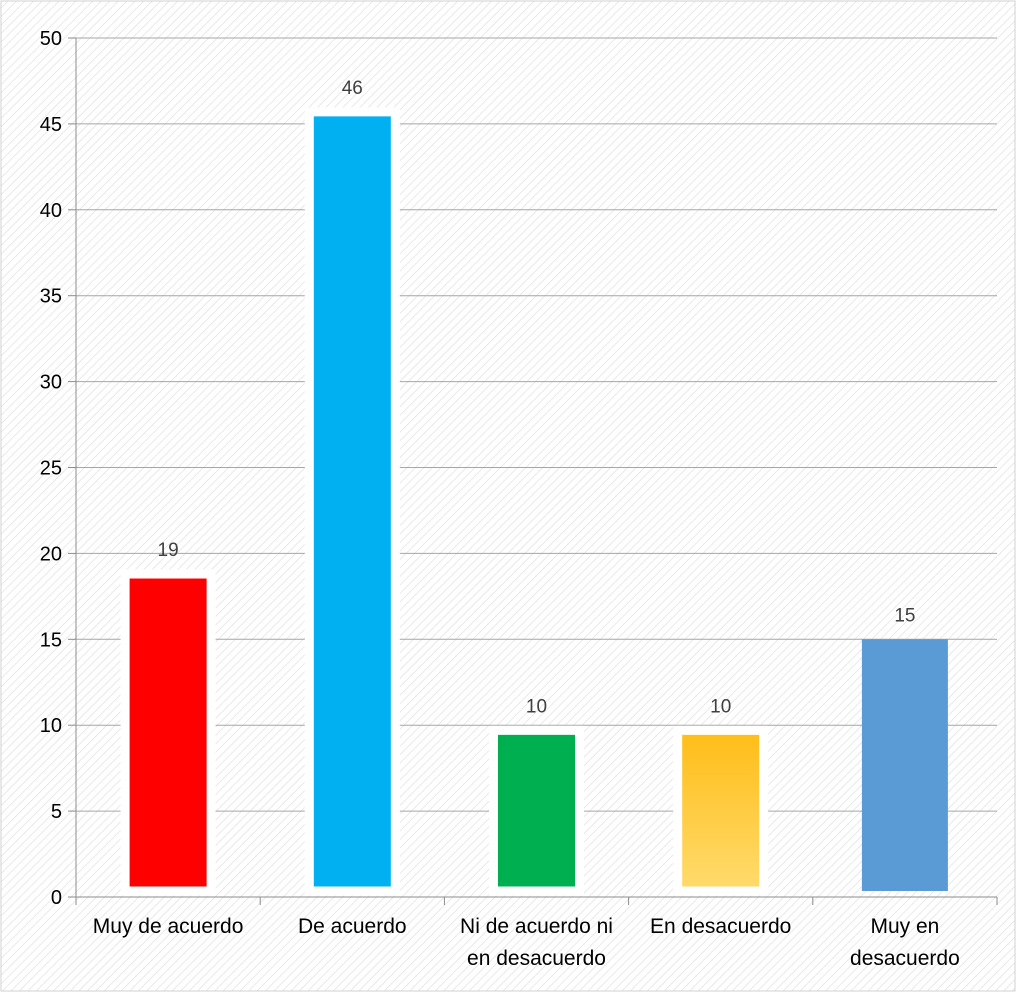  Describe the element at coordinates (536, 926) in the screenshot. I see `x-tick-label: Ni de acuerdo ni` at that location.